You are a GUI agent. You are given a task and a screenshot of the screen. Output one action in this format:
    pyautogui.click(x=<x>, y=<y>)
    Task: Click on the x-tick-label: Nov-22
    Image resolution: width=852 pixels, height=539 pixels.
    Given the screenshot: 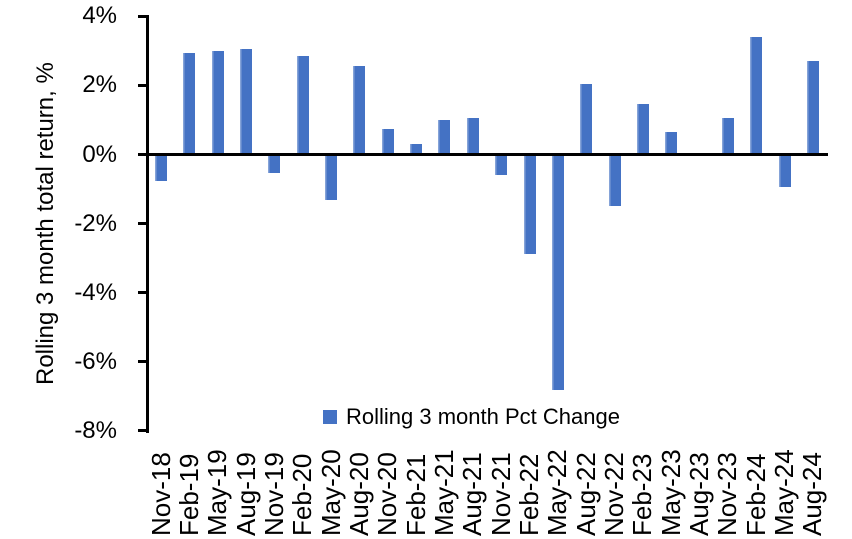 What is the action you would take?
    pyautogui.click(x=614, y=494)
    